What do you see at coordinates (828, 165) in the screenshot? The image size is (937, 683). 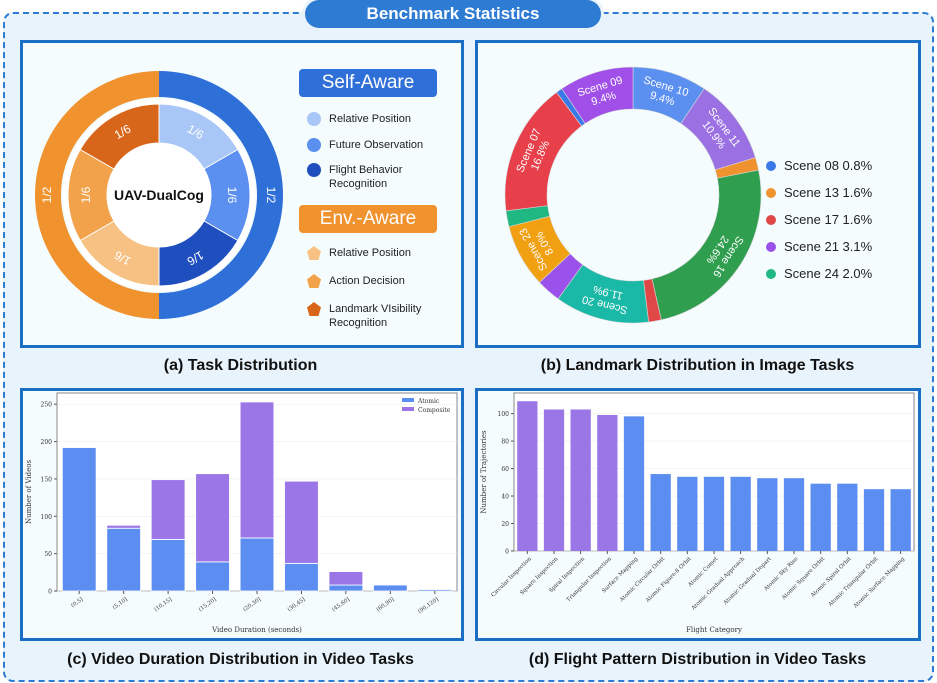 I see `legend-label: Scene 08 0.8%` at bounding box center [828, 165].